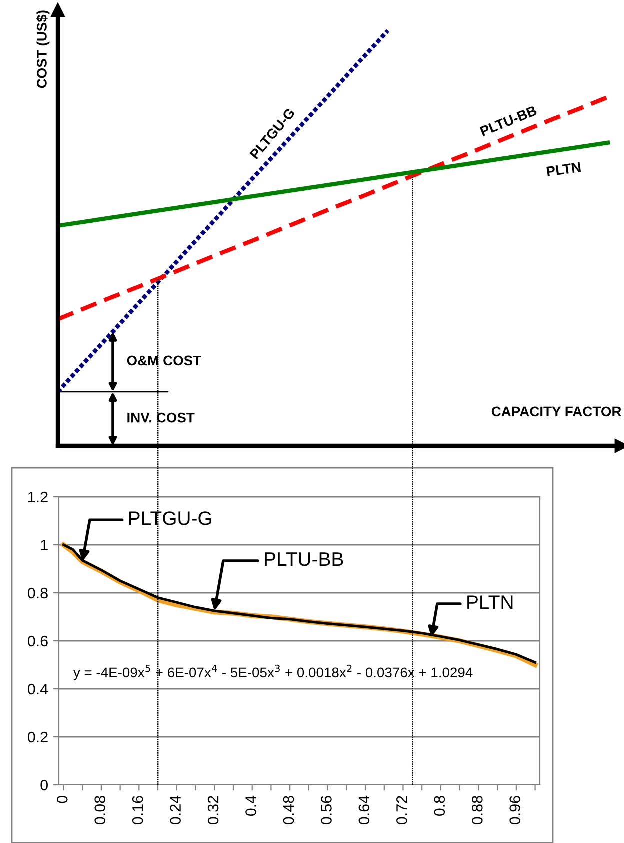  Describe the element at coordinates (402, 810) in the screenshot. I see `x-tick-label: 0.72` at that location.